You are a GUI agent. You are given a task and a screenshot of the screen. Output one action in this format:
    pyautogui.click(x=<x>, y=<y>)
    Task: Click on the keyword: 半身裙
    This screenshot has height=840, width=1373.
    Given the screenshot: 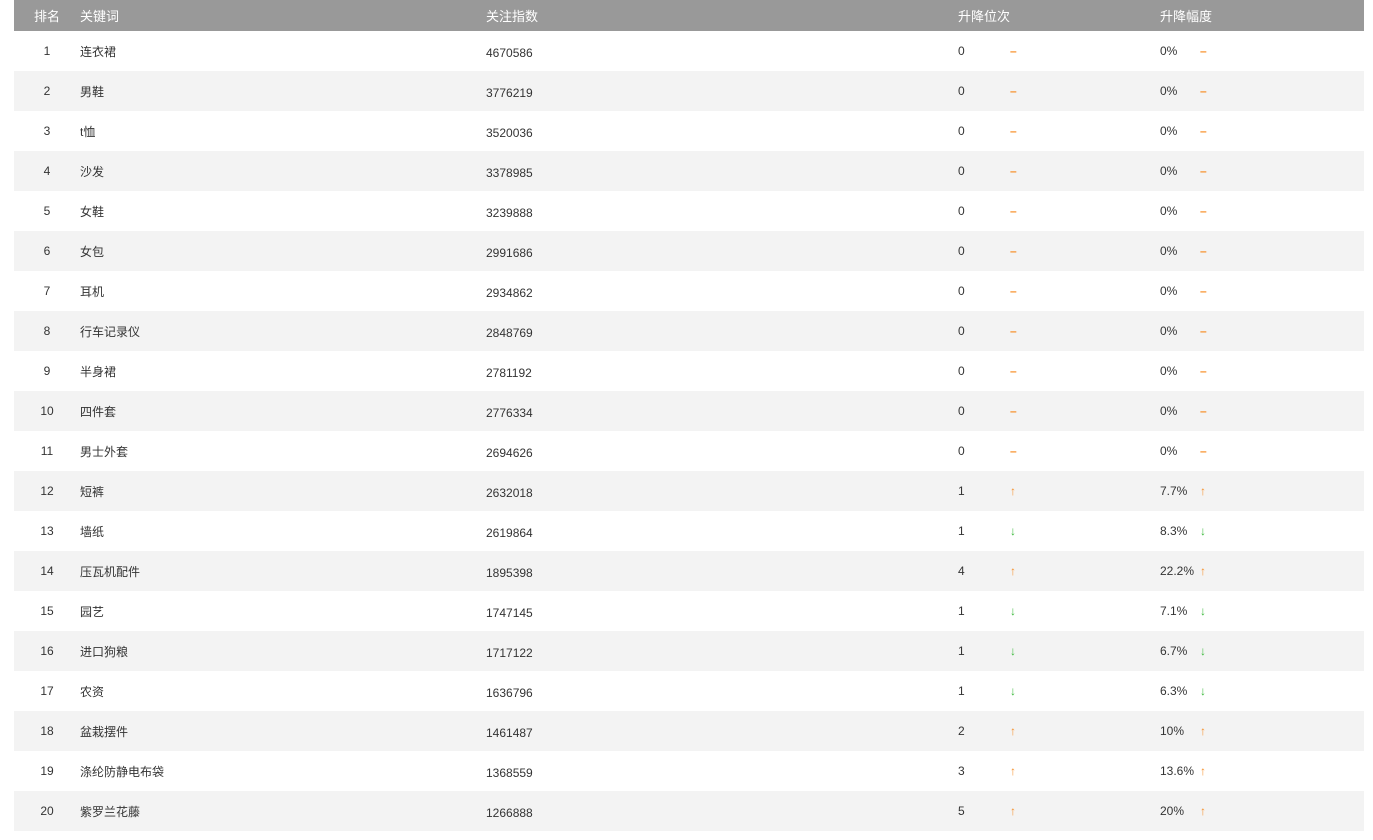 What is the action you would take?
    pyautogui.click(x=98, y=371)
    